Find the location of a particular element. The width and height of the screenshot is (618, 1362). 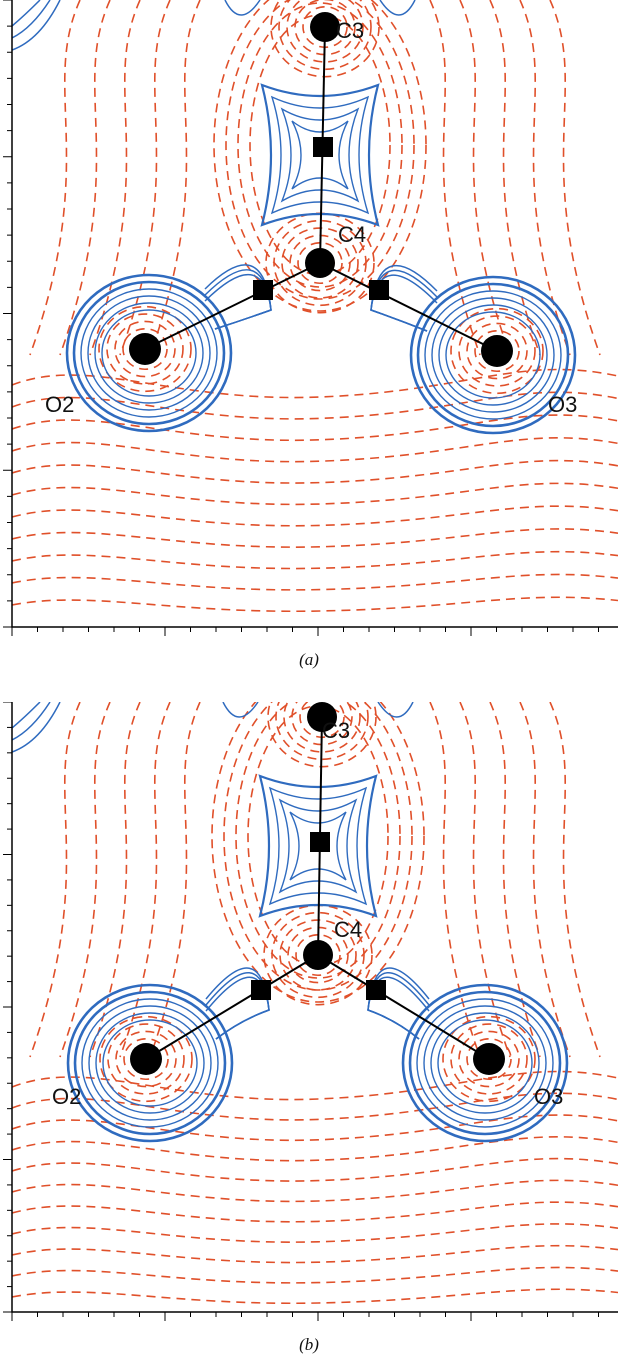

panel-b-caption: (b) is located at coordinates (309, 1344).